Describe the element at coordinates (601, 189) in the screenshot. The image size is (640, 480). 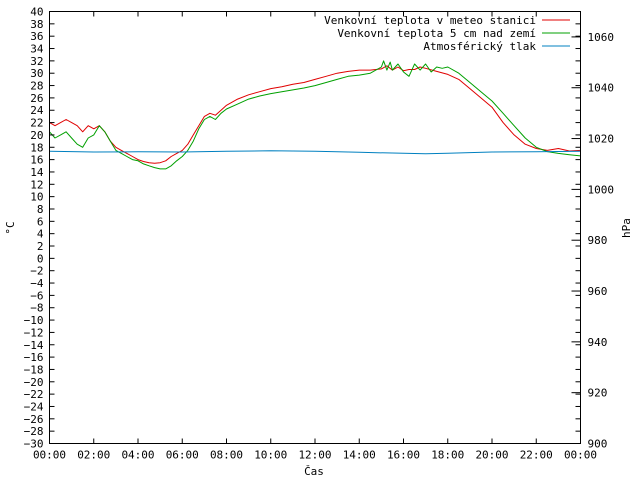
I see `y-tick-label-right: 1000` at that location.